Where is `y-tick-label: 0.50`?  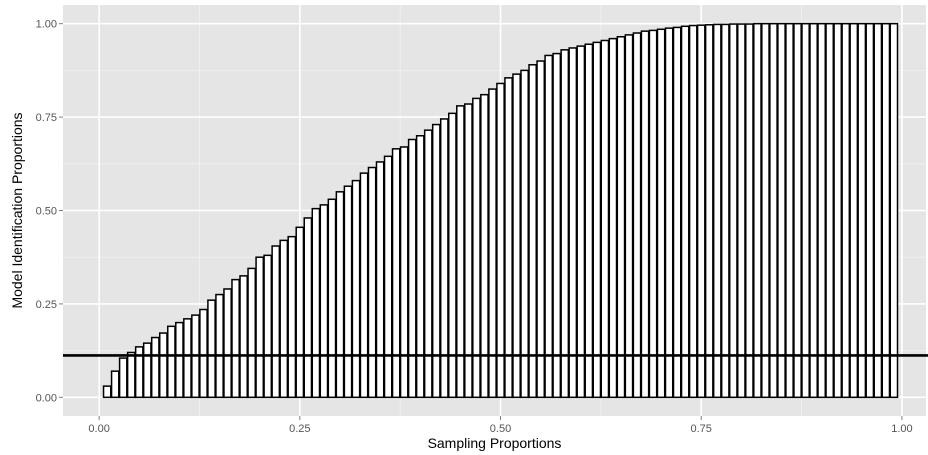 y-tick-label: 0.50 is located at coordinates (46, 212).